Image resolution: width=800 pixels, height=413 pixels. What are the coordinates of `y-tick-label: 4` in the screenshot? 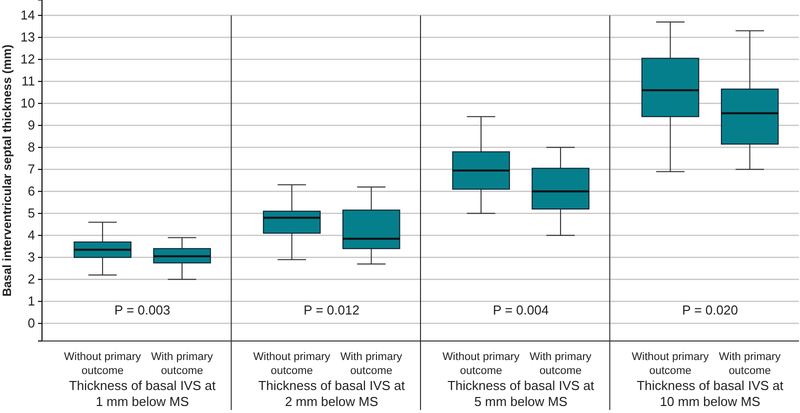 It's located at (31, 235).